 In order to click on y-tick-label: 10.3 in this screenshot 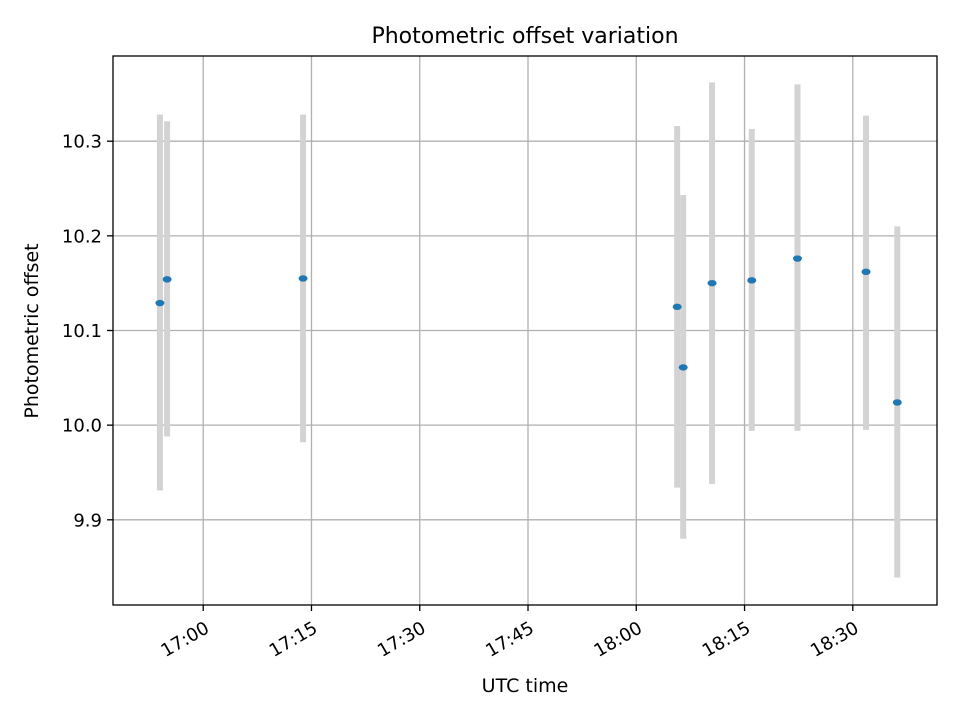, I will do `click(82, 142)`.